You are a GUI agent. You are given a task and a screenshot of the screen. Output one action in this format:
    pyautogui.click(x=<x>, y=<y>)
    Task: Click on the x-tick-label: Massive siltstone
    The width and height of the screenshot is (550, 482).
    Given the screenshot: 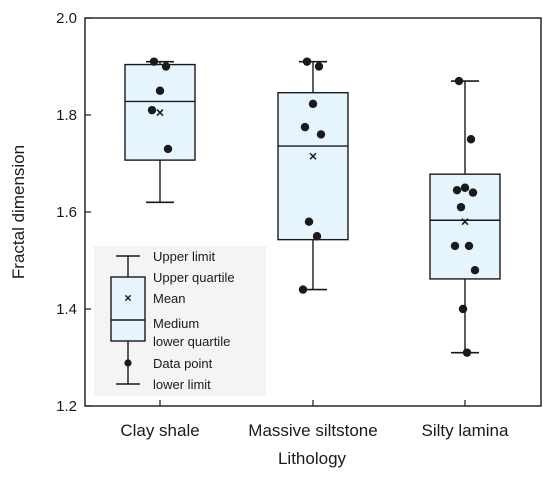 What is the action you would take?
    pyautogui.click(x=312, y=430)
    